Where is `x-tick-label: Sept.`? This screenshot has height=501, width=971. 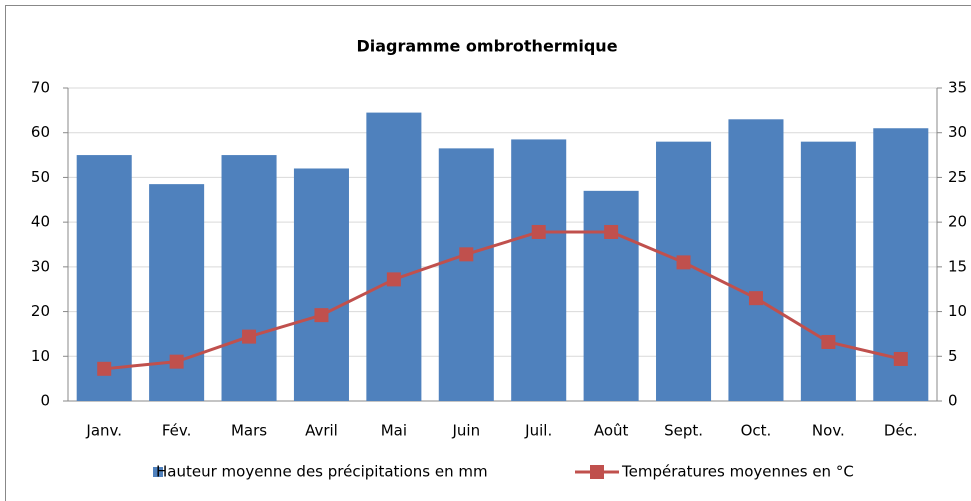 x-tick-label: Sept. is located at coordinates (683, 431).